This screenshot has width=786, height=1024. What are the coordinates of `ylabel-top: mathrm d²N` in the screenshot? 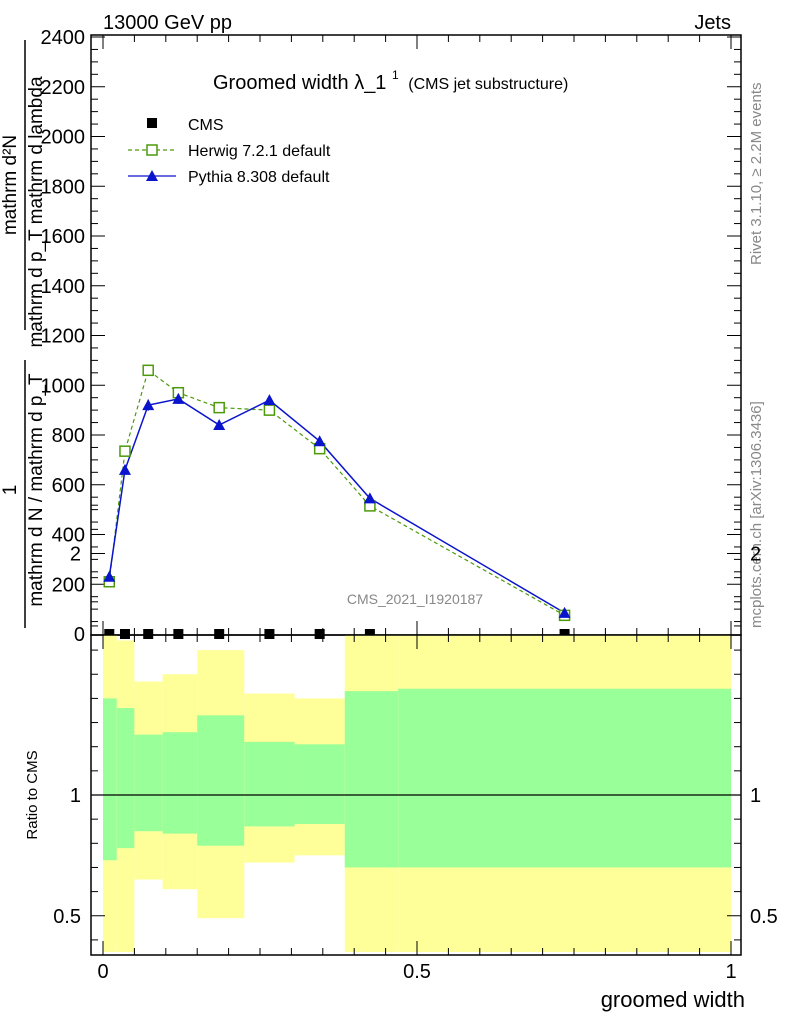 It's located at (10, 185).